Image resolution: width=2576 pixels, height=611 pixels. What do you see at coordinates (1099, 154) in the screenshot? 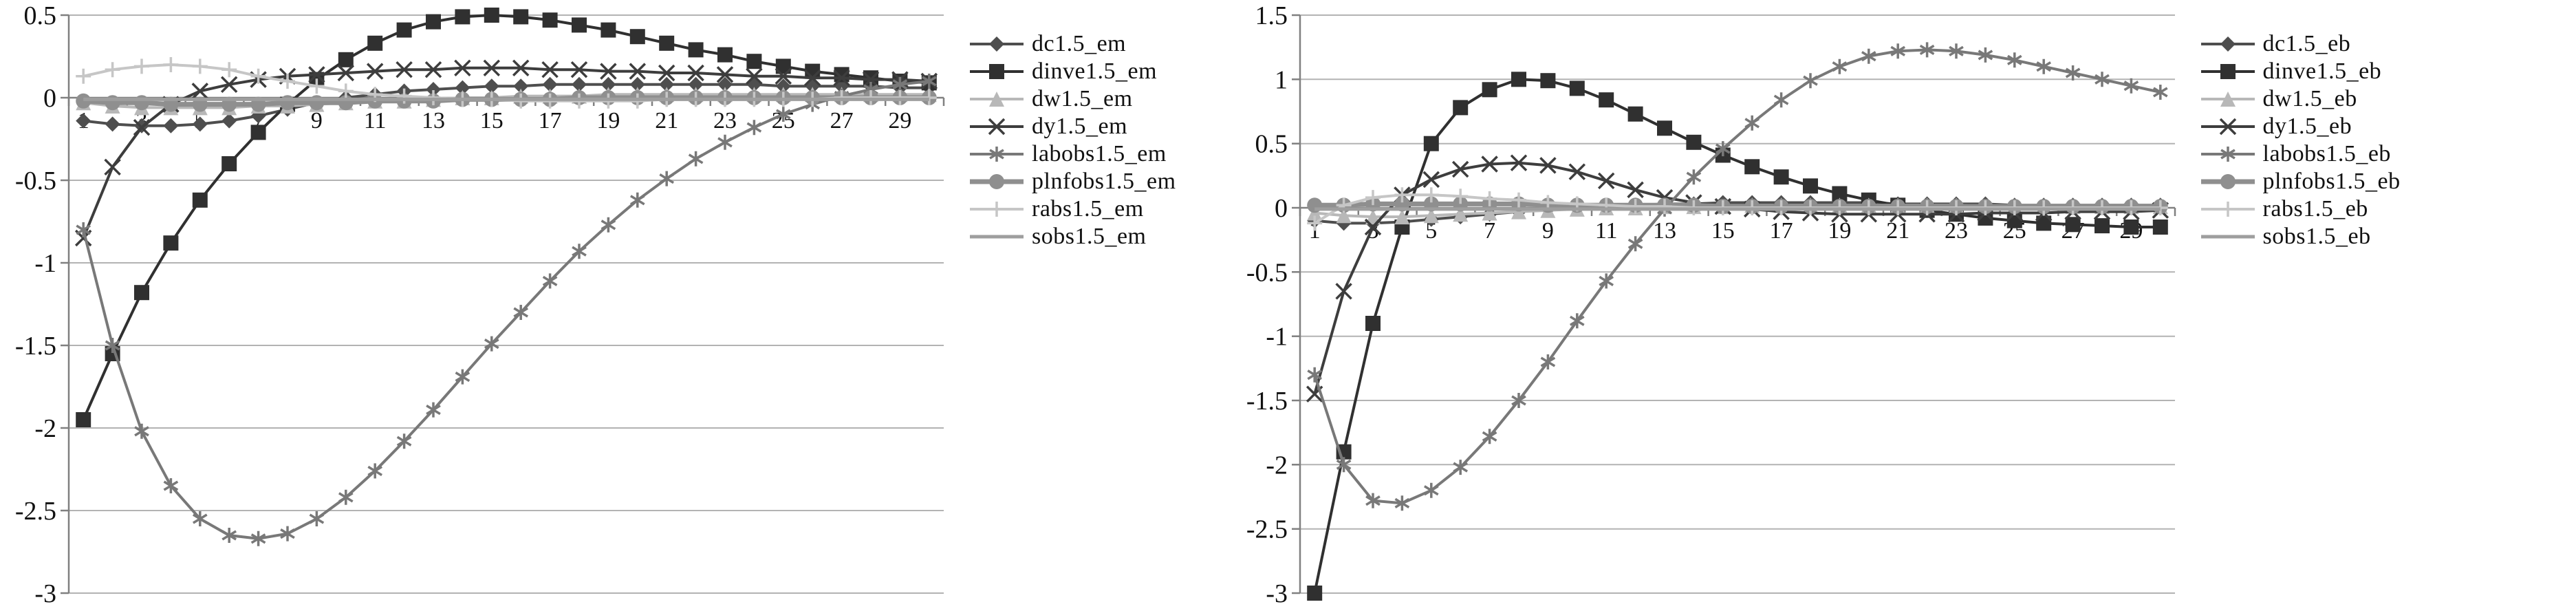
I see `legend-label: labobs1.5_em` at bounding box center [1099, 154].